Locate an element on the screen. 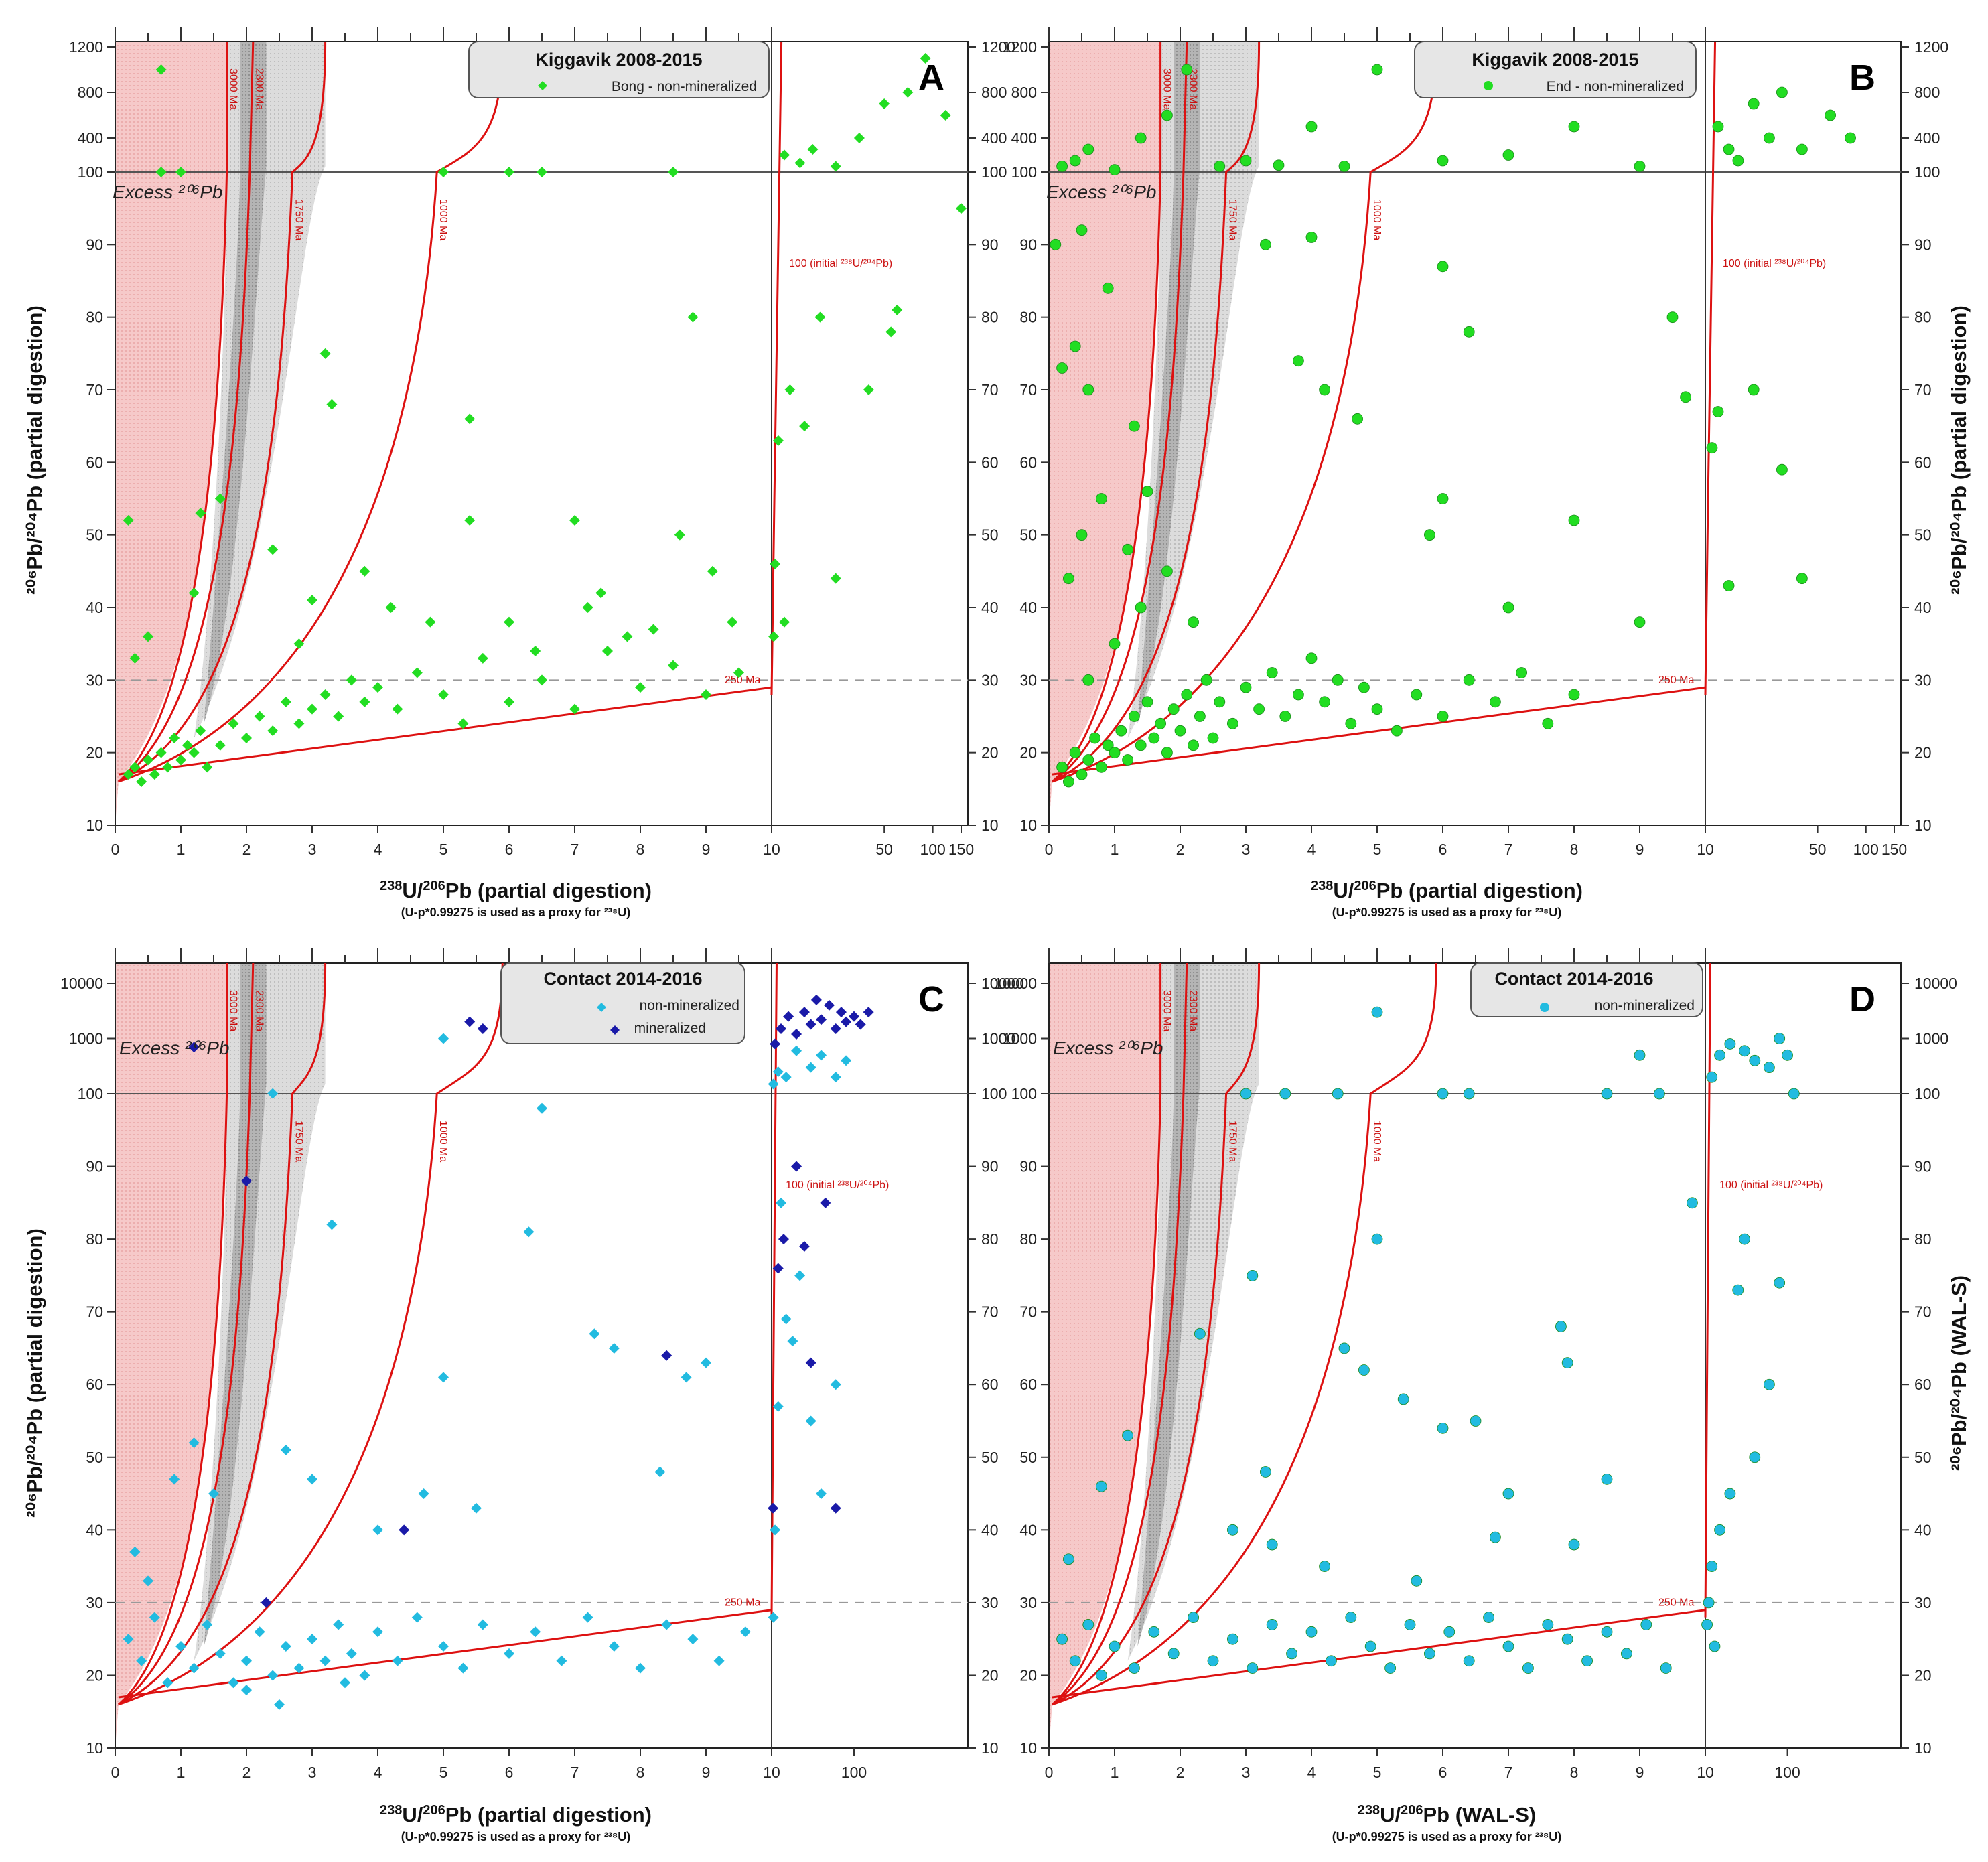 Image resolution: width=1988 pixels, height=1862 pixels. panel-d-legend-box is located at coordinates (1586, 990).